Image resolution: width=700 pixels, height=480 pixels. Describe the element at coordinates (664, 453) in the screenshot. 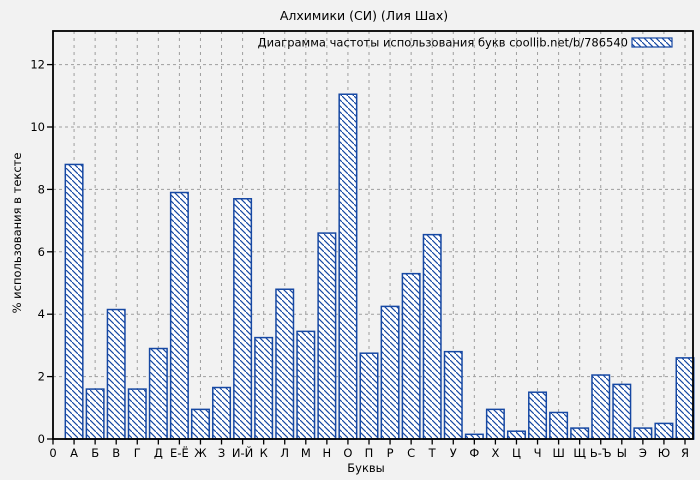

I see `x-tick-label-Ю: Ю` at that location.